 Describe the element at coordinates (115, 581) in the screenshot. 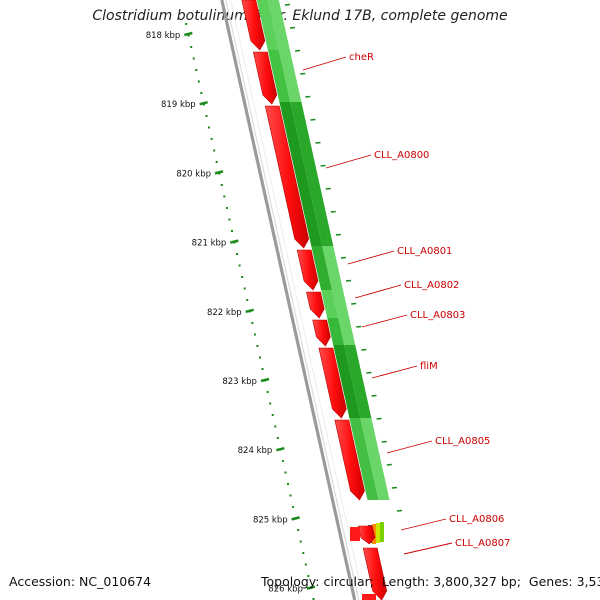

I see `accession-value: NC_010674` at that location.